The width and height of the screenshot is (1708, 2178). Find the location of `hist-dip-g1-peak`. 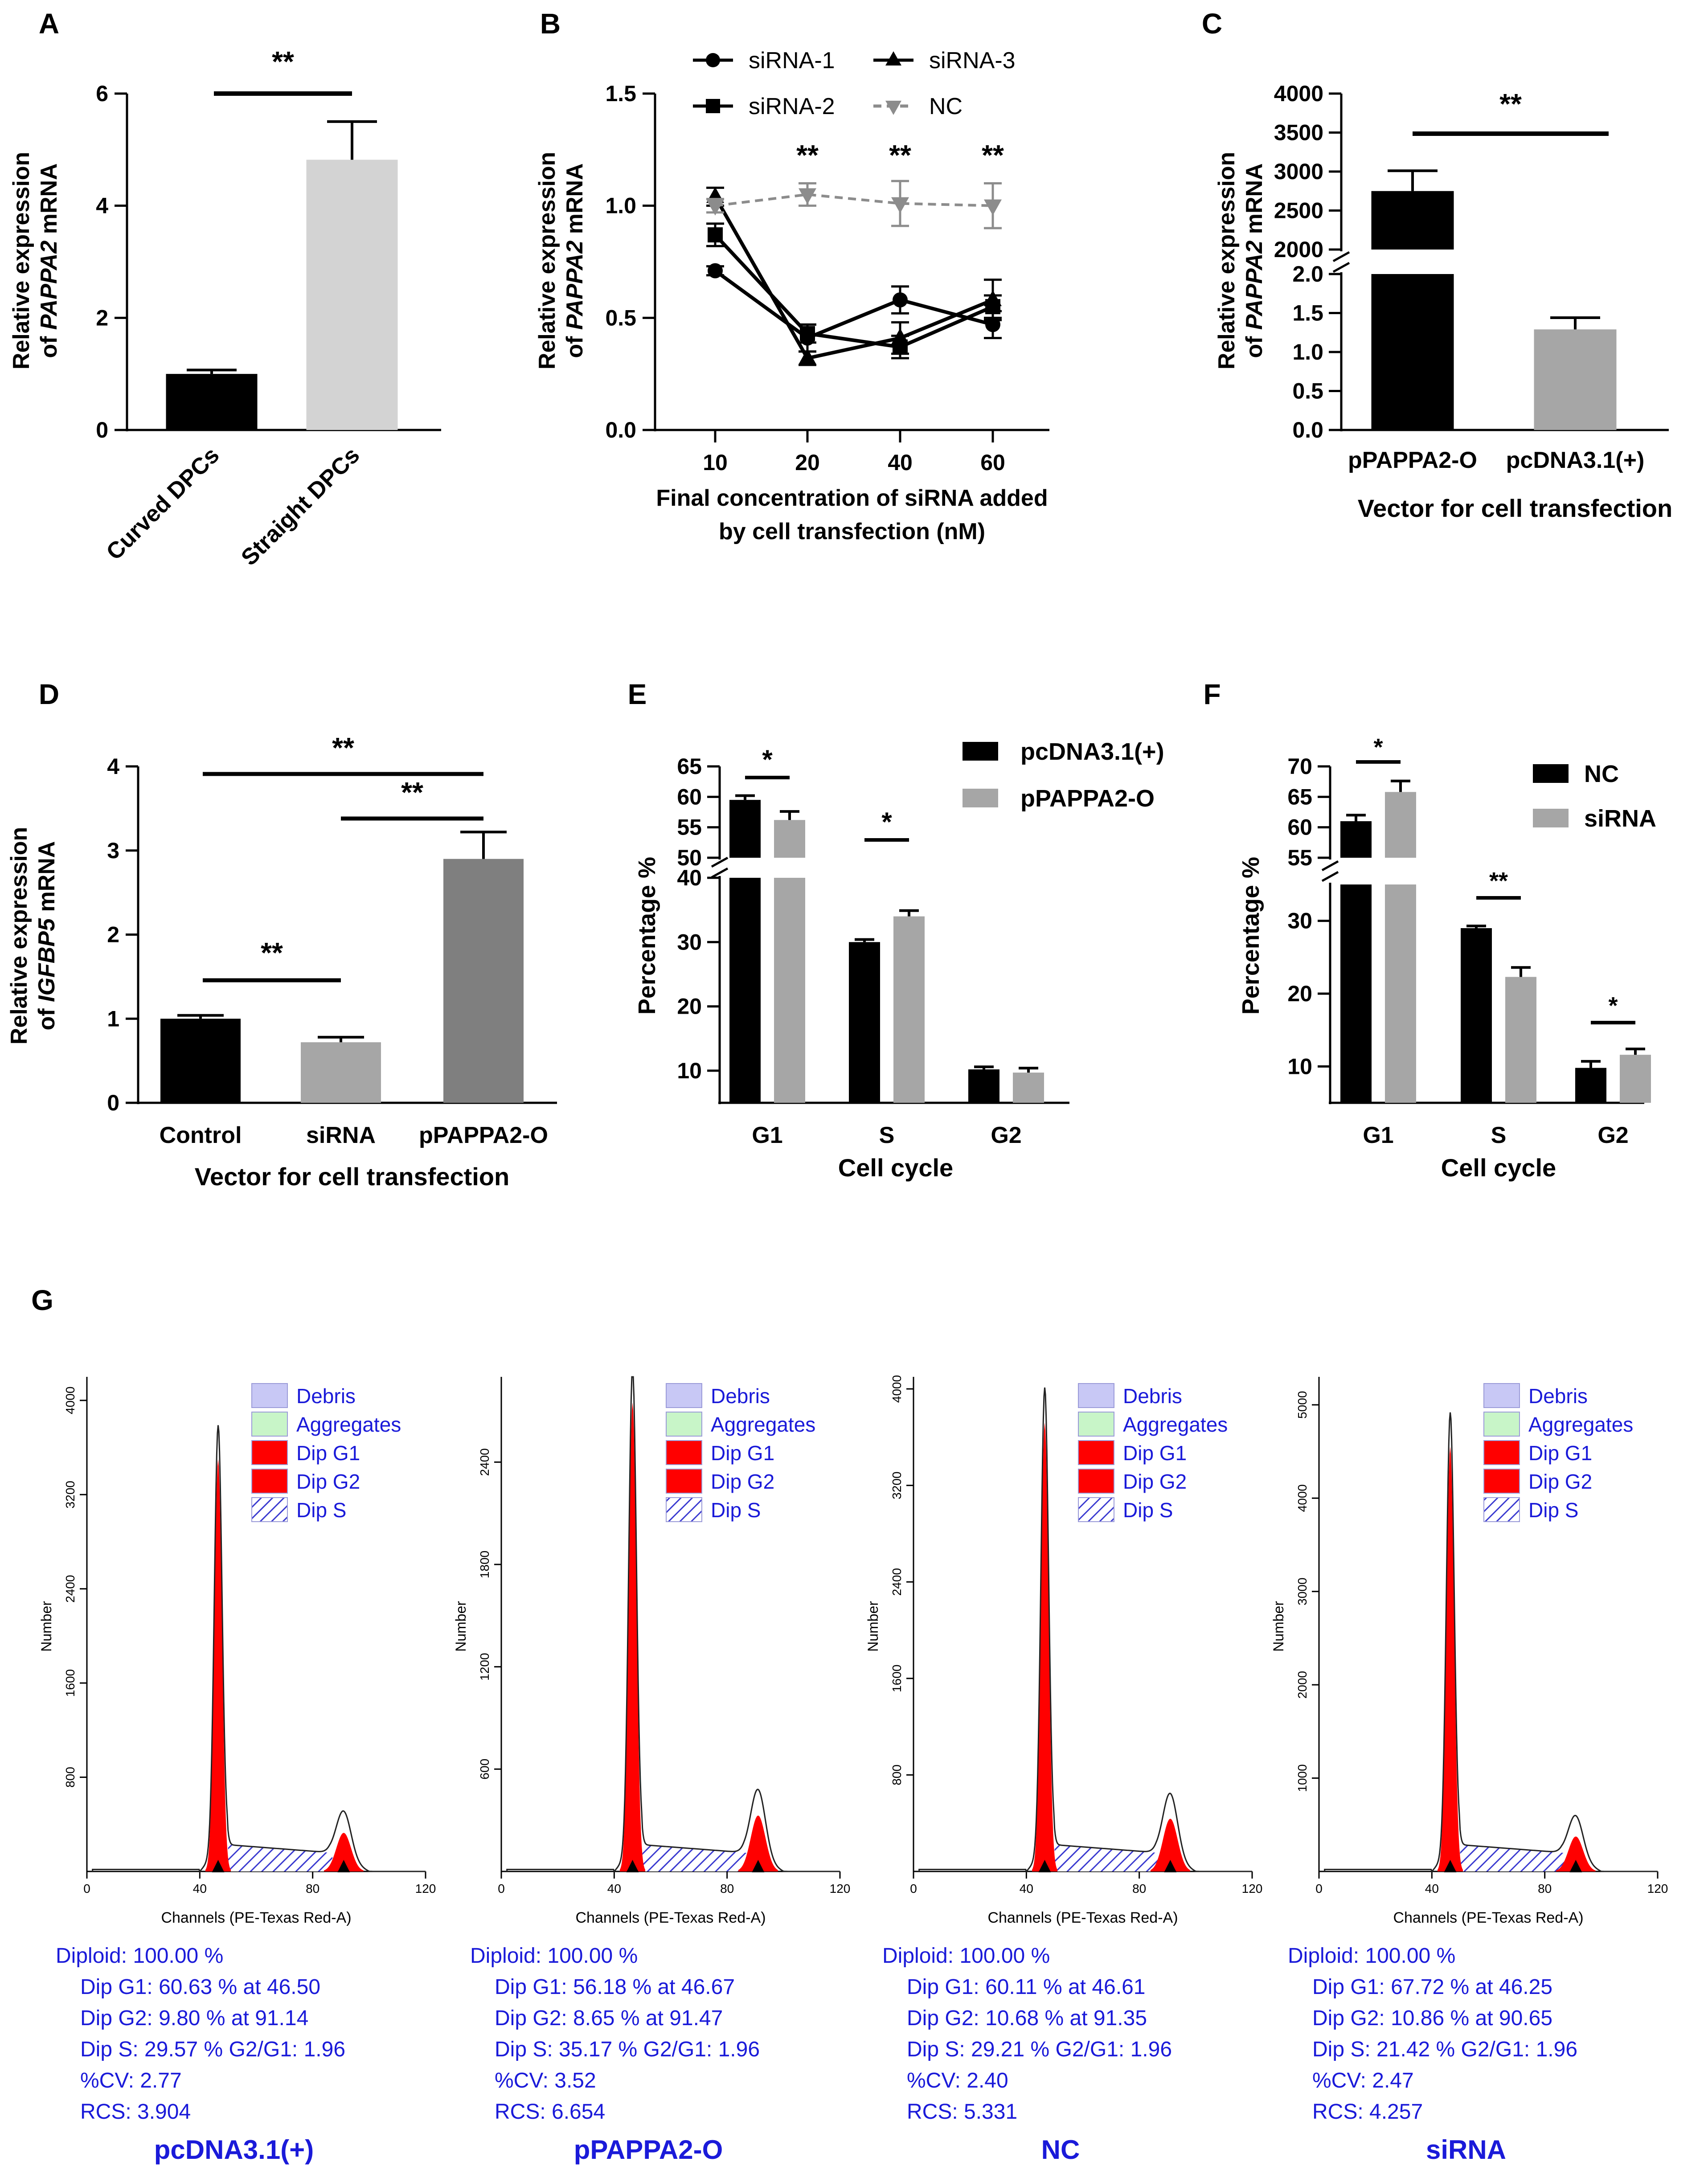

hist-dip-g1-peak is located at coordinates (632, 1636).